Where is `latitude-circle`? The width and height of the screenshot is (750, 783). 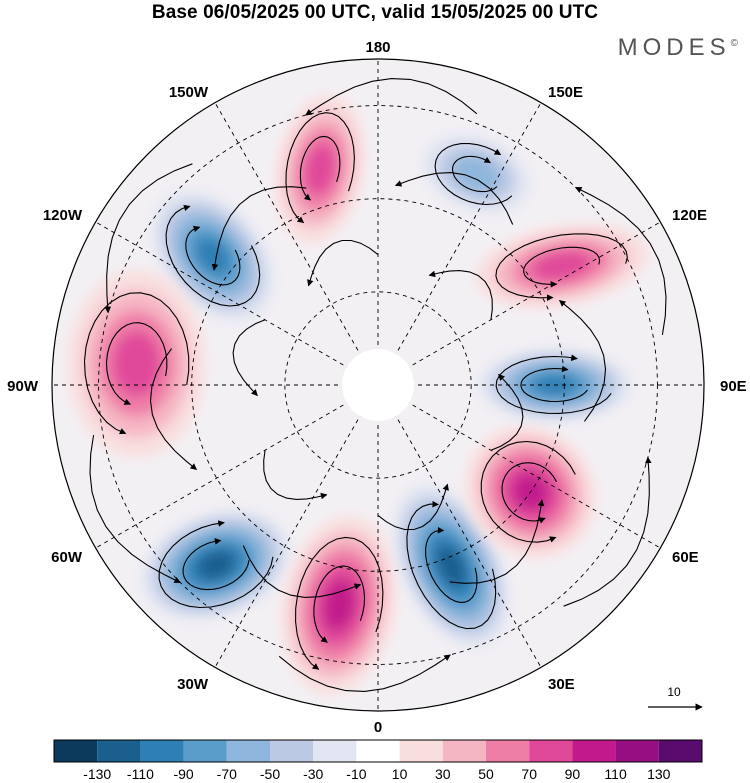 latitude-circle is located at coordinates (378, 385).